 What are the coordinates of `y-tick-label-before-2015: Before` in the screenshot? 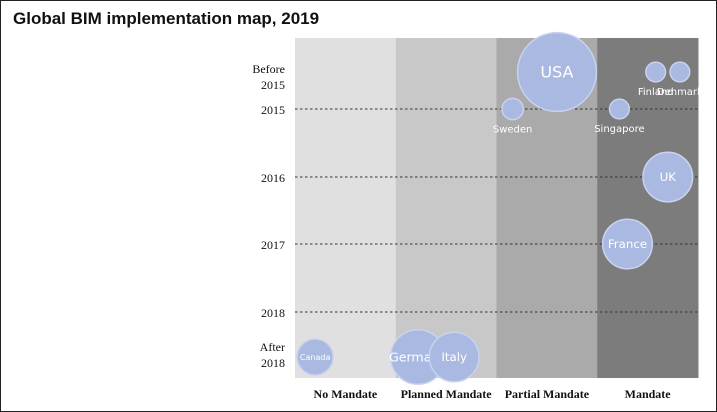 It's located at (268, 69).